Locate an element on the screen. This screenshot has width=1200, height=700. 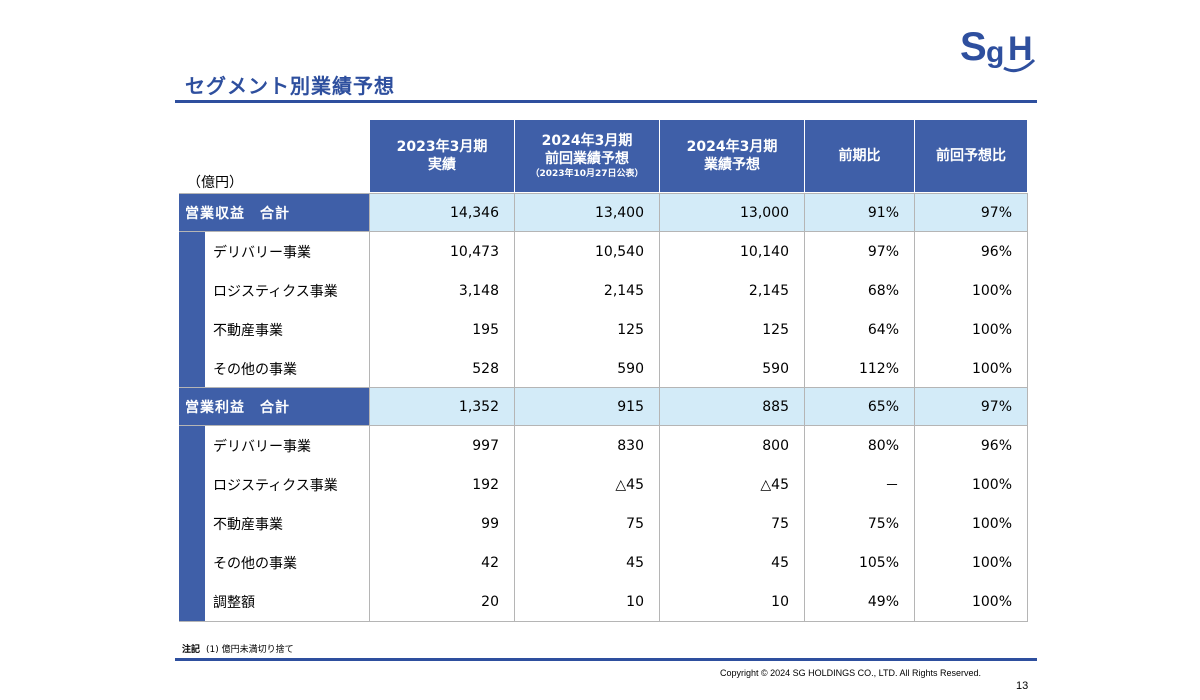
value-cell: 3,148 is located at coordinates (478, 290).